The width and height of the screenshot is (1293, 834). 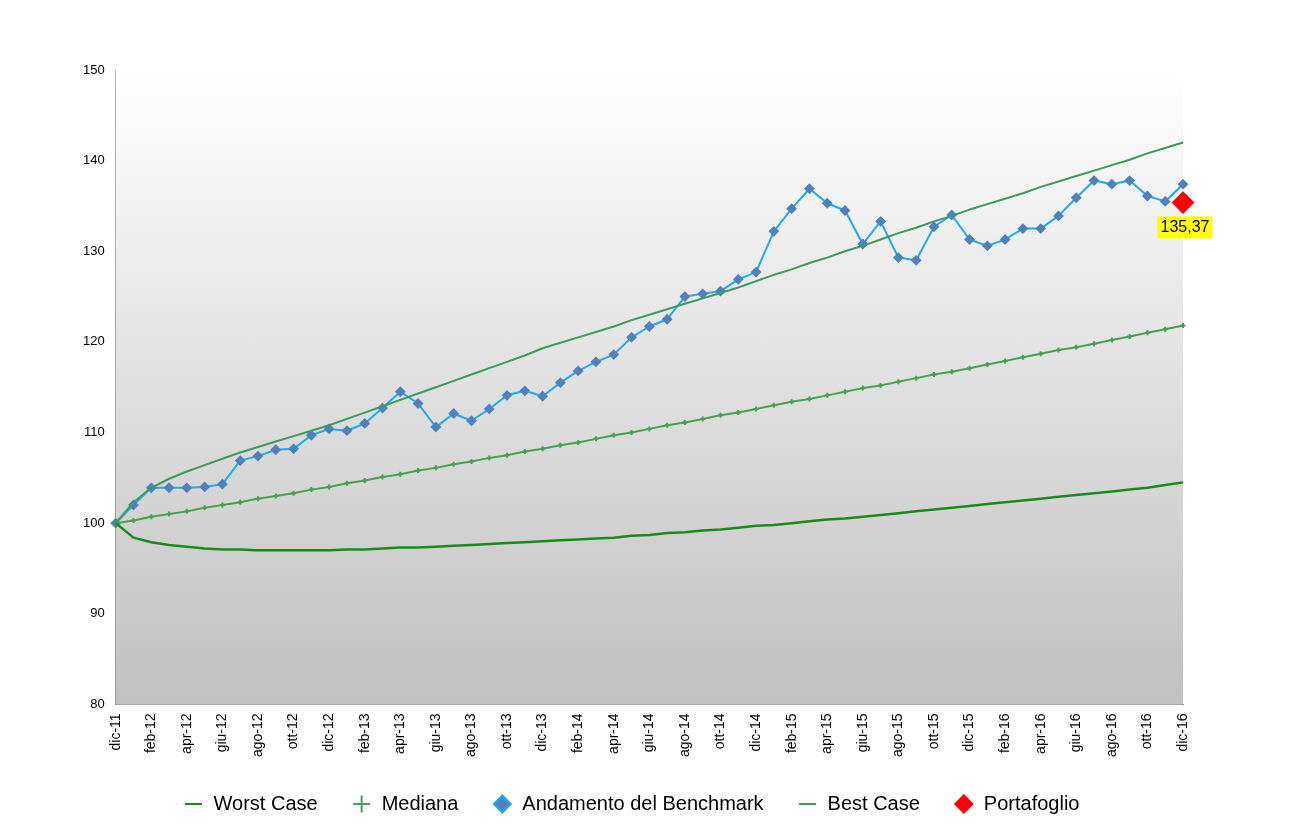 I want to click on x-tick-label: ott-12, so click(x=292, y=731).